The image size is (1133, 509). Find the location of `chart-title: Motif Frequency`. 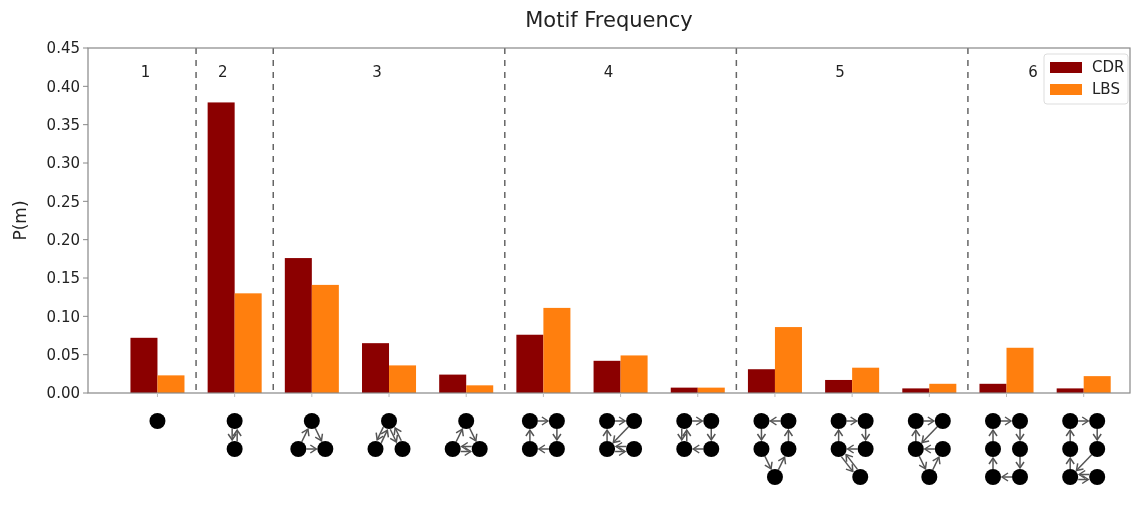

chart-title: Motif Frequency is located at coordinates (609, 20).